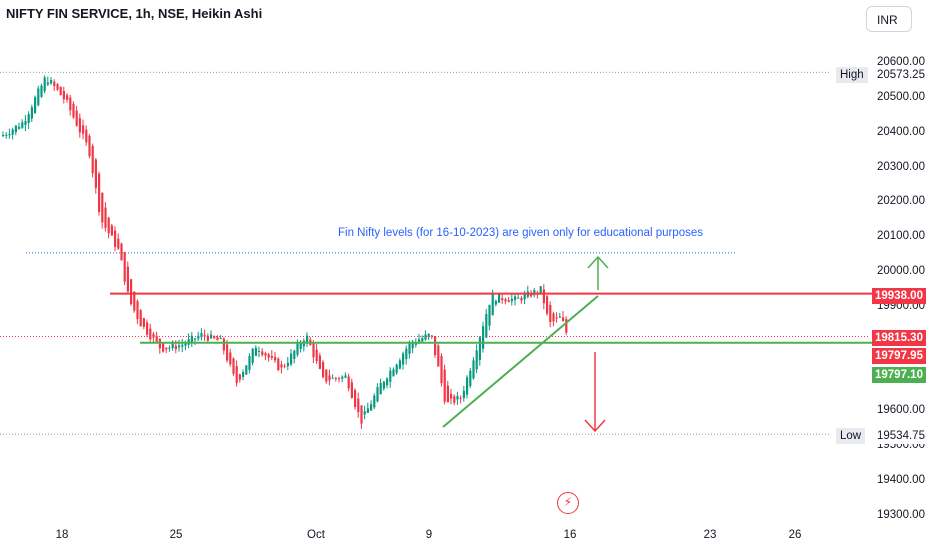 The width and height of the screenshot is (932, 550). What do you see at coordinates (899, 296) in the screenshot?
I see `resistance-price-tag: 19938.00` at bounding box center [899, 296].